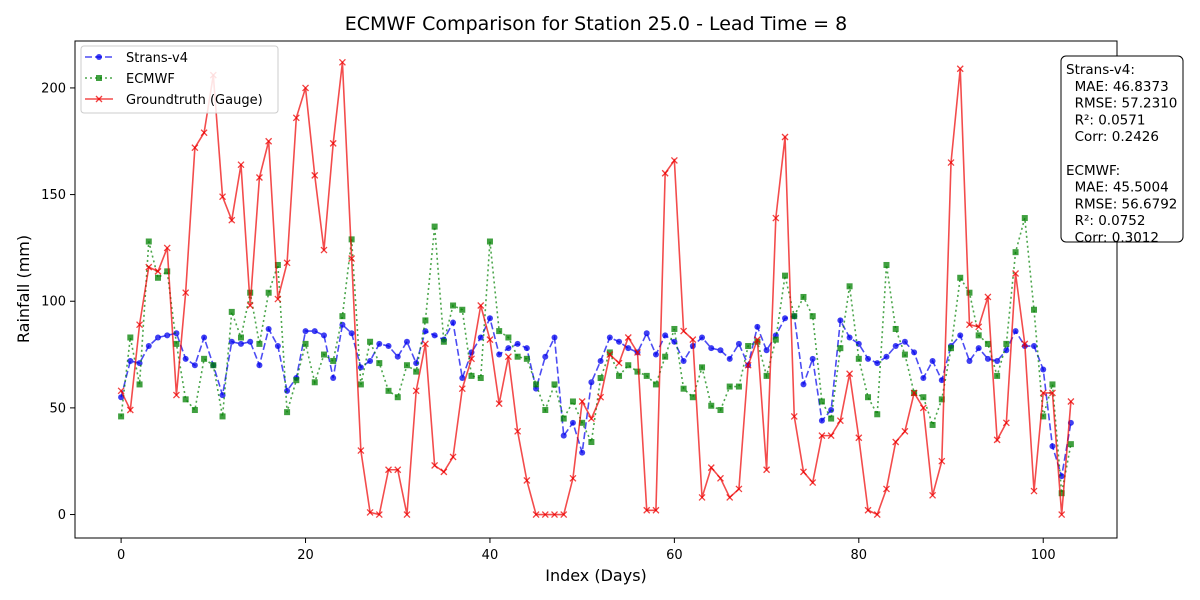  Describe the element at coordinates (58, 302) in the screenshot. I see `y-axis: 0 50 100 150 200` at that location.